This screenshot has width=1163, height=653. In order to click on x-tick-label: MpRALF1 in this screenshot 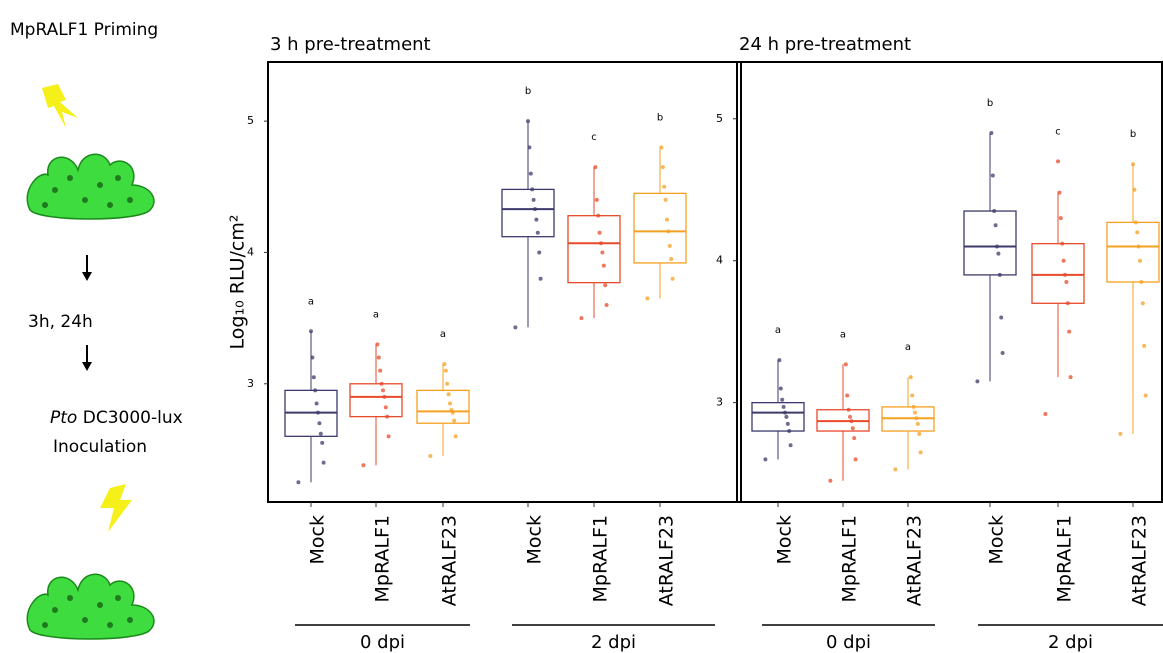, I will do `click(1065, 559)`.